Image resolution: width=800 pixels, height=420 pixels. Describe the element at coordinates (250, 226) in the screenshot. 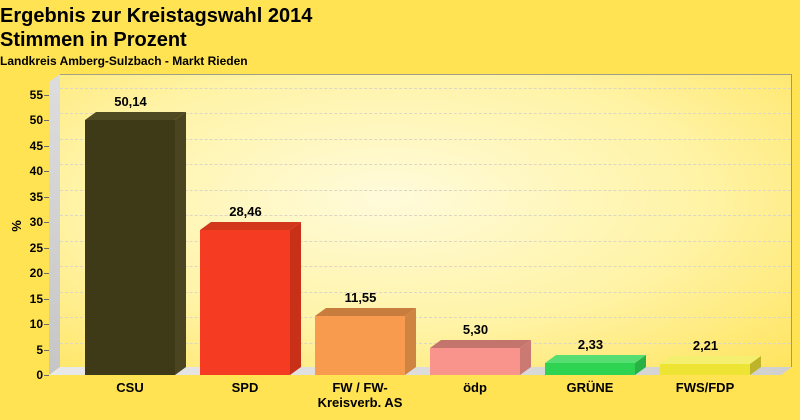

I see `bar-top-SPD` at that location.